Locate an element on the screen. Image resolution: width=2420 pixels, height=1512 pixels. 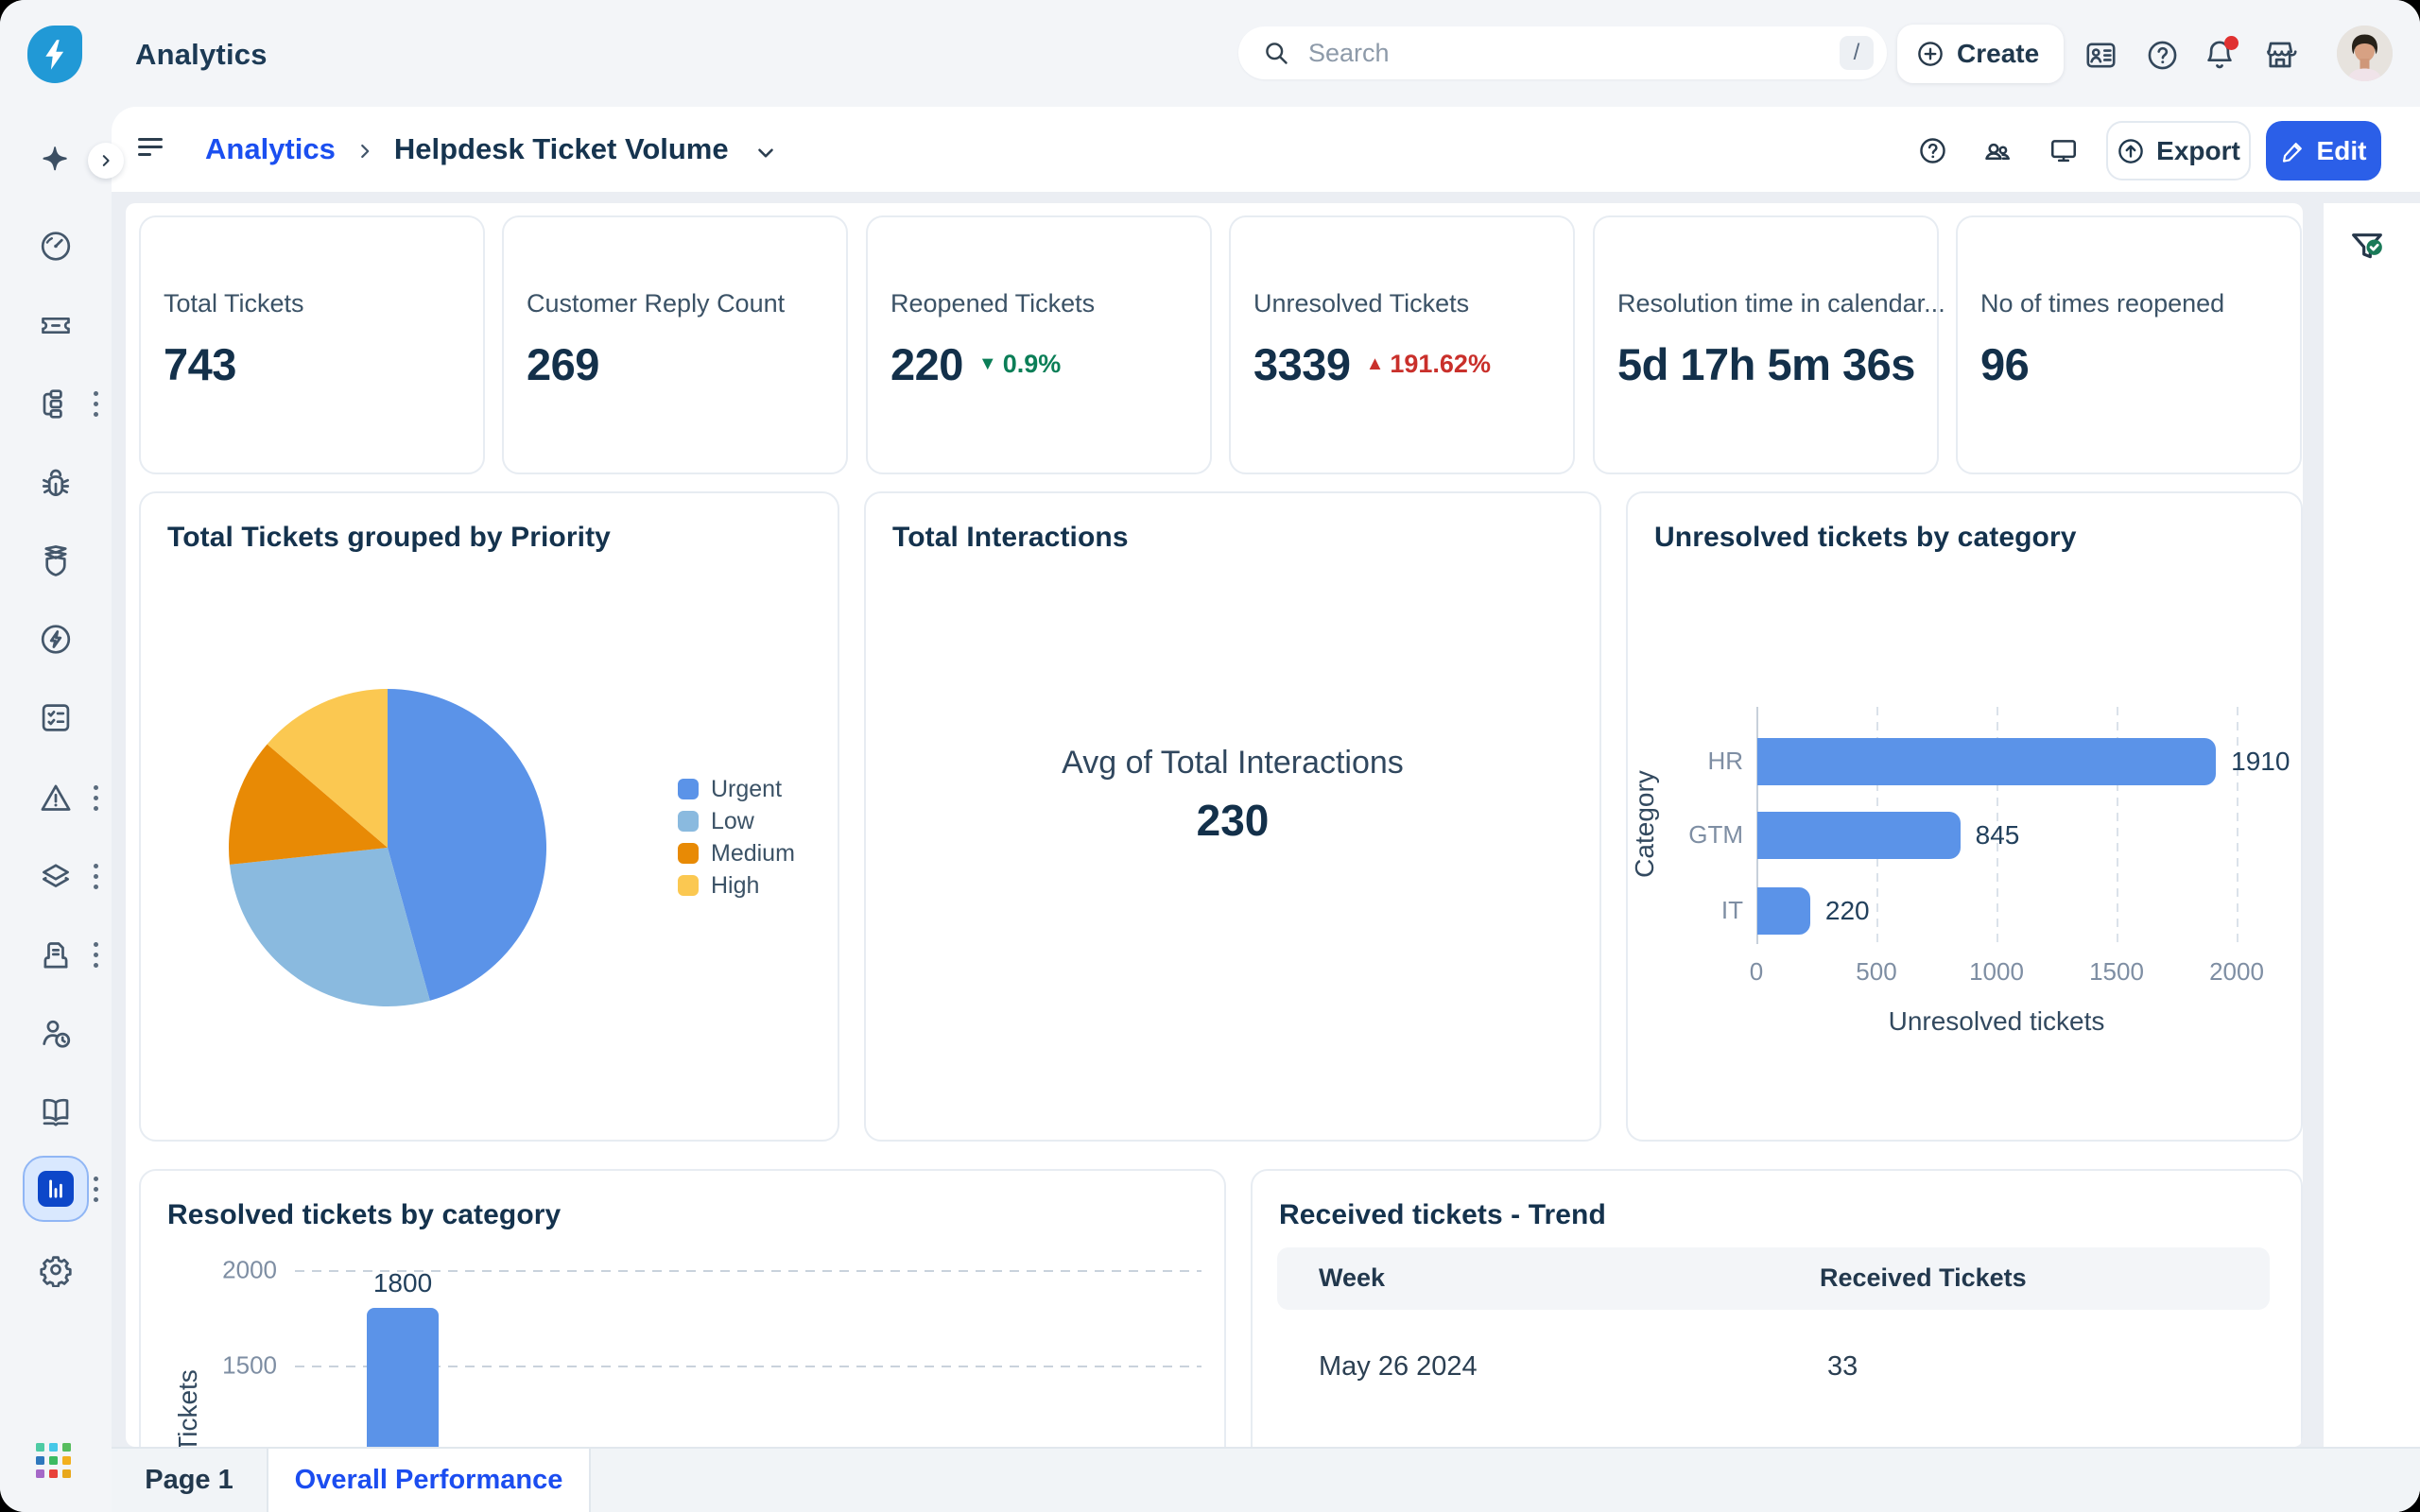
kpi-label: Unresolved Tickets is located at coordinates (1361, 303).